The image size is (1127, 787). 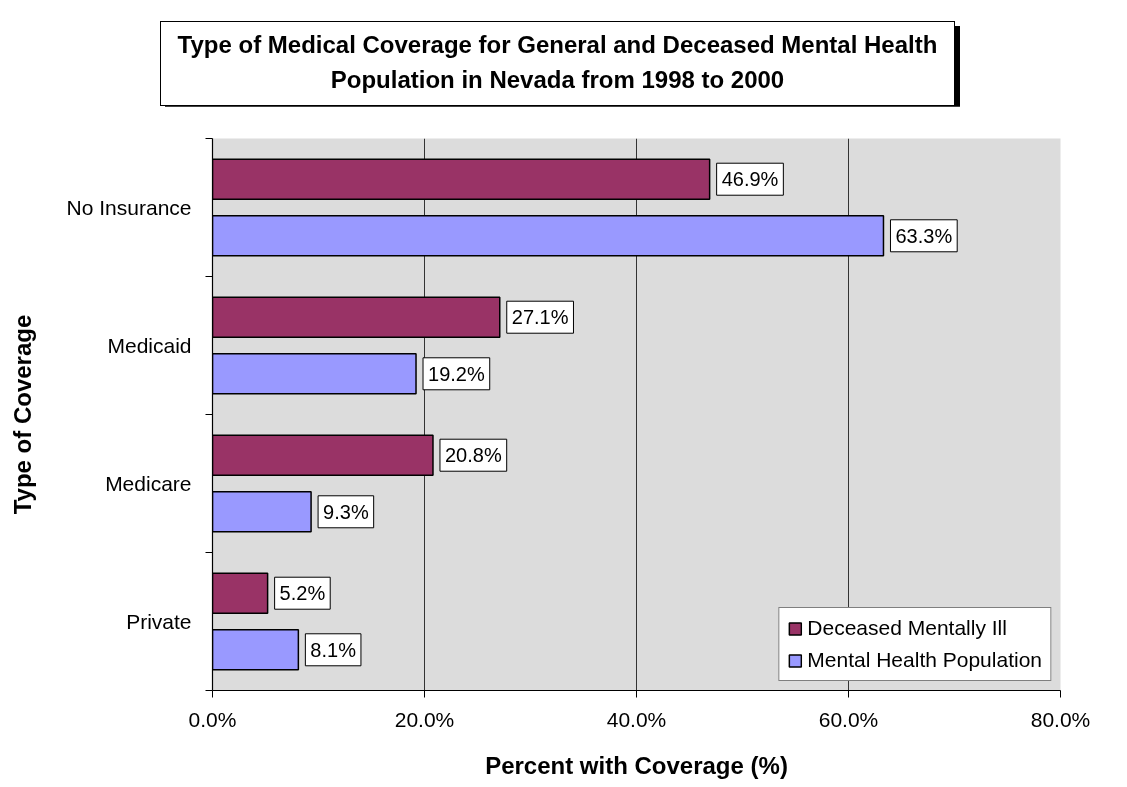 What do you see at coordinates (149, 345) in the screenshot?
I see `y-tick-label: Medicaid` at bounding box center [149, 345].